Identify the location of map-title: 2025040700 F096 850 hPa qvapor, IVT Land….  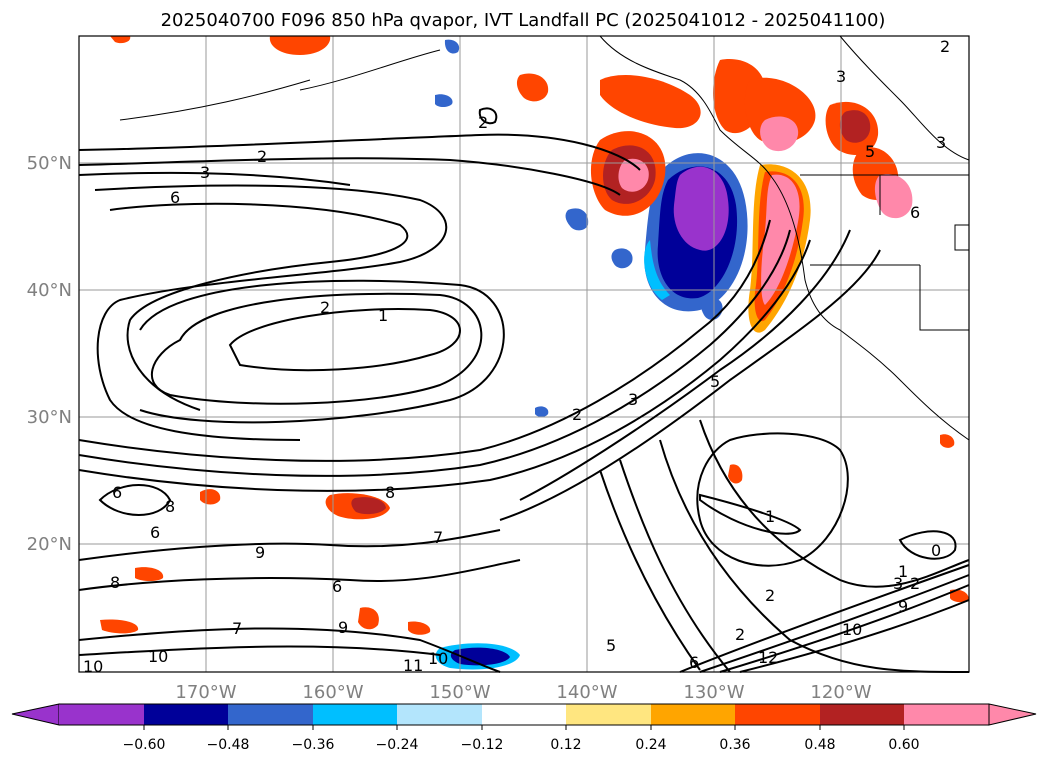
(523, 20).